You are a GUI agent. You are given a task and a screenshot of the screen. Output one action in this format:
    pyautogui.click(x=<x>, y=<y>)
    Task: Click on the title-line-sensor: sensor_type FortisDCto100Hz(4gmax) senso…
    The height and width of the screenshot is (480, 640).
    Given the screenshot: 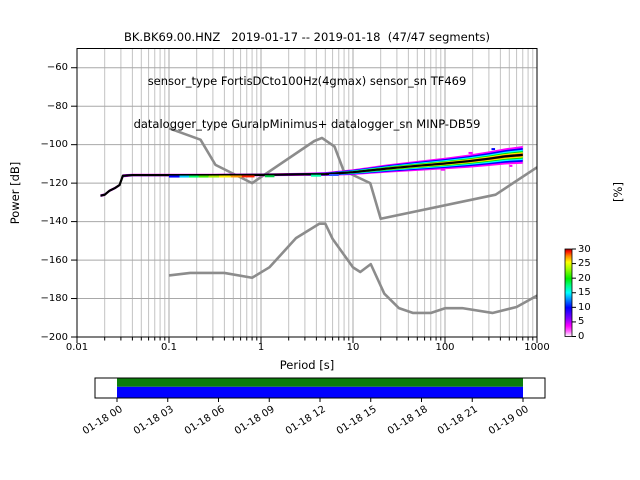 What is the action you would take?
    pyautogui.click(x=307, y=80)
    